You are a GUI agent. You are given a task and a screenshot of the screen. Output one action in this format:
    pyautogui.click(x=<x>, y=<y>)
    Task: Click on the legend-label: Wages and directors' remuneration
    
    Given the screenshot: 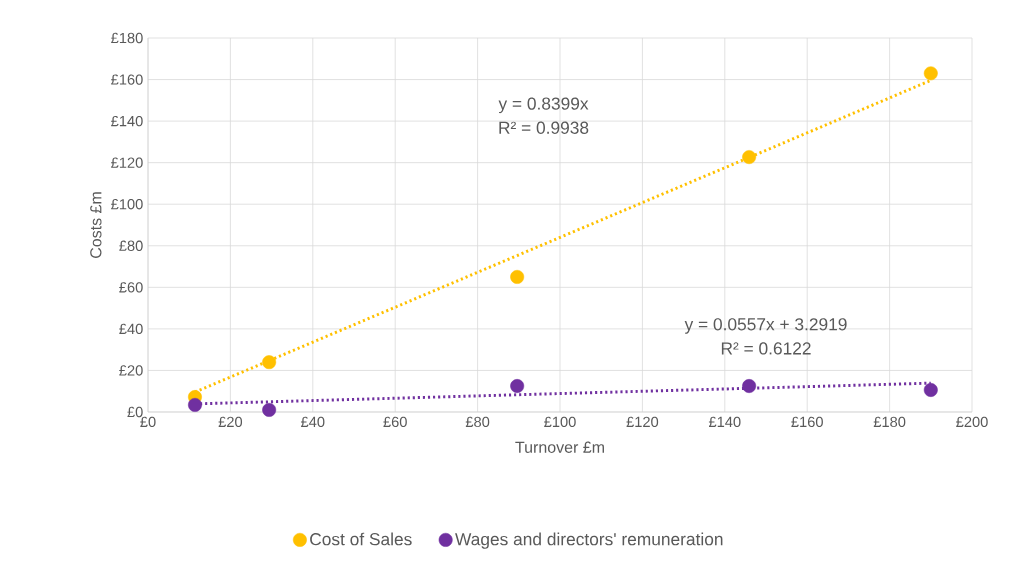 What is the action you would take?
    pyautogui.click(x=589, y=540)
    